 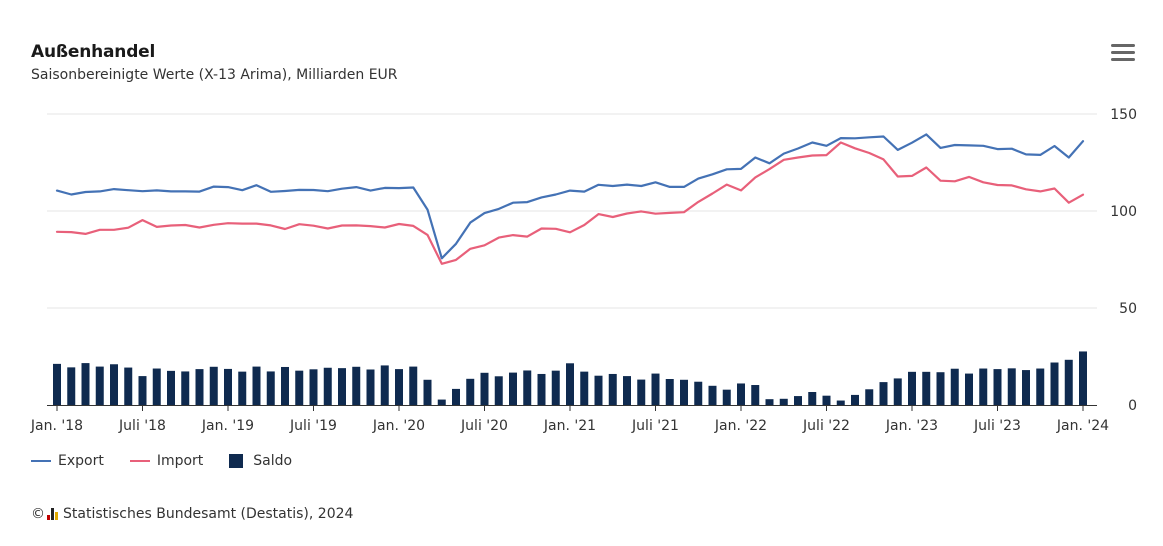 What do you see at coordinates (273, 461) in the screenshot?
I see `legend-label-saldo: Saldo` at bounding box center [273, 461].